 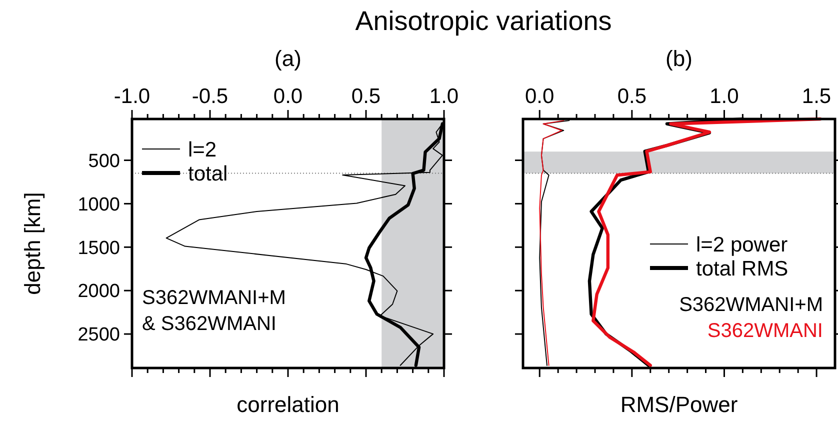 I want to click on legend-label: total RMS, so click(x=742, y=268).